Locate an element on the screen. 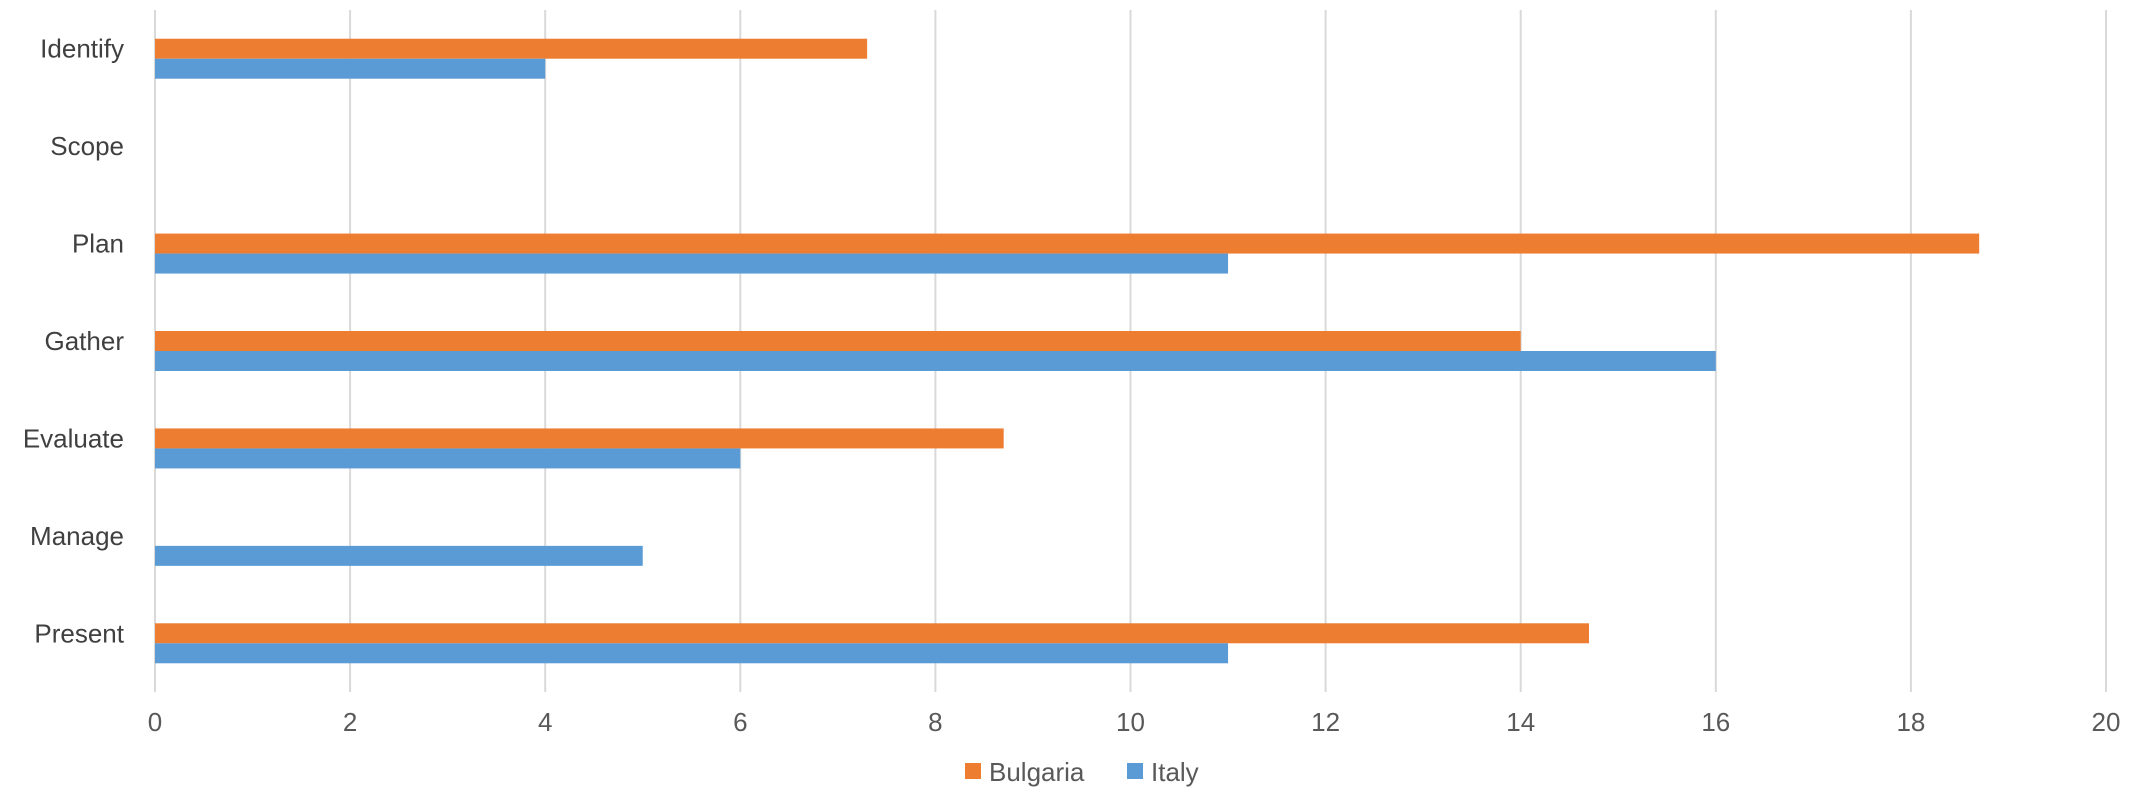  x-tick-label: 0 is located at coordinates (155, 722).